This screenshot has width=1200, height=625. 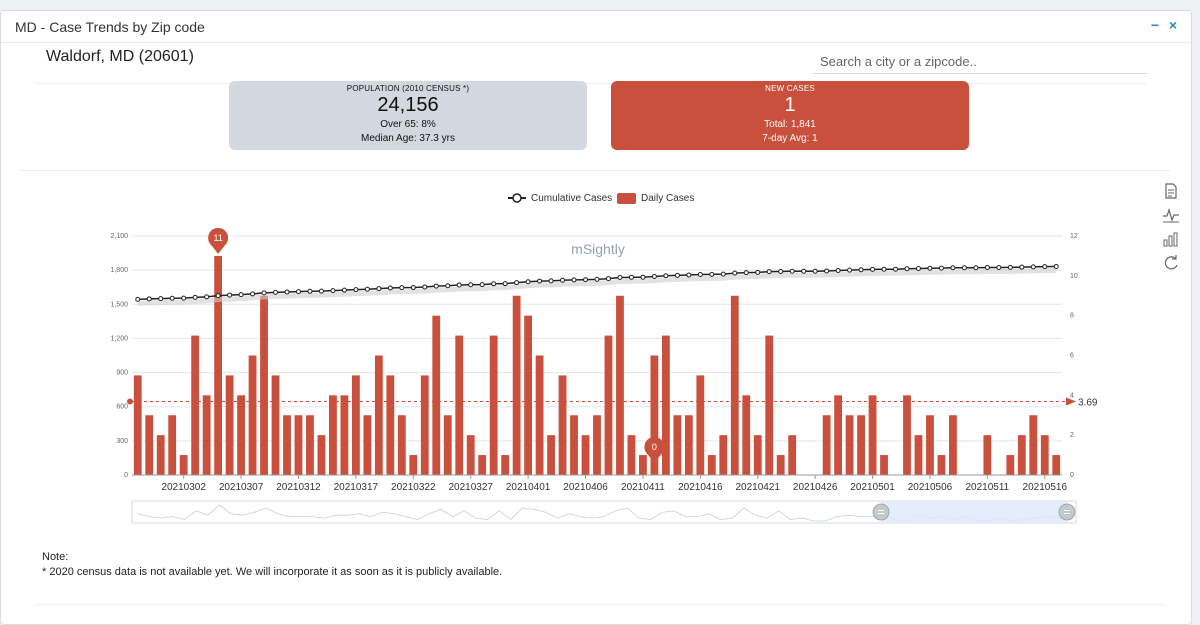 I want to click on minus-icon: −, so click(x=1154, y=25).